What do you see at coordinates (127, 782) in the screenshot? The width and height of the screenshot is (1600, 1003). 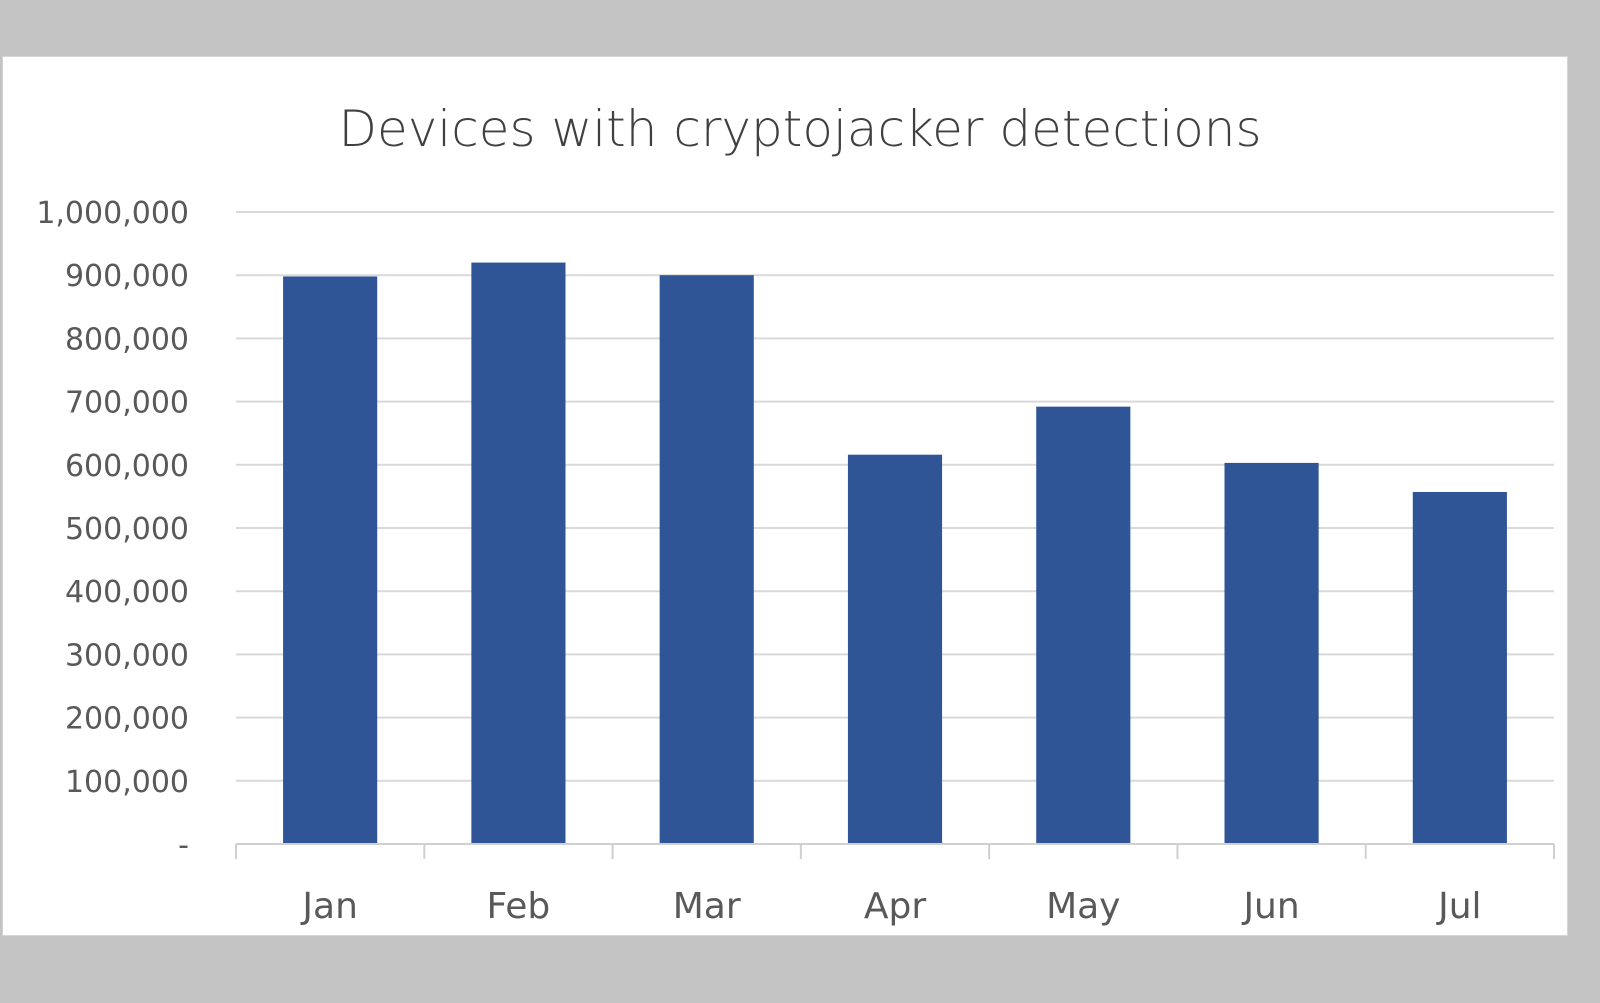 I see `y-tick-label: 100,000` at bounding box center [127, 782].